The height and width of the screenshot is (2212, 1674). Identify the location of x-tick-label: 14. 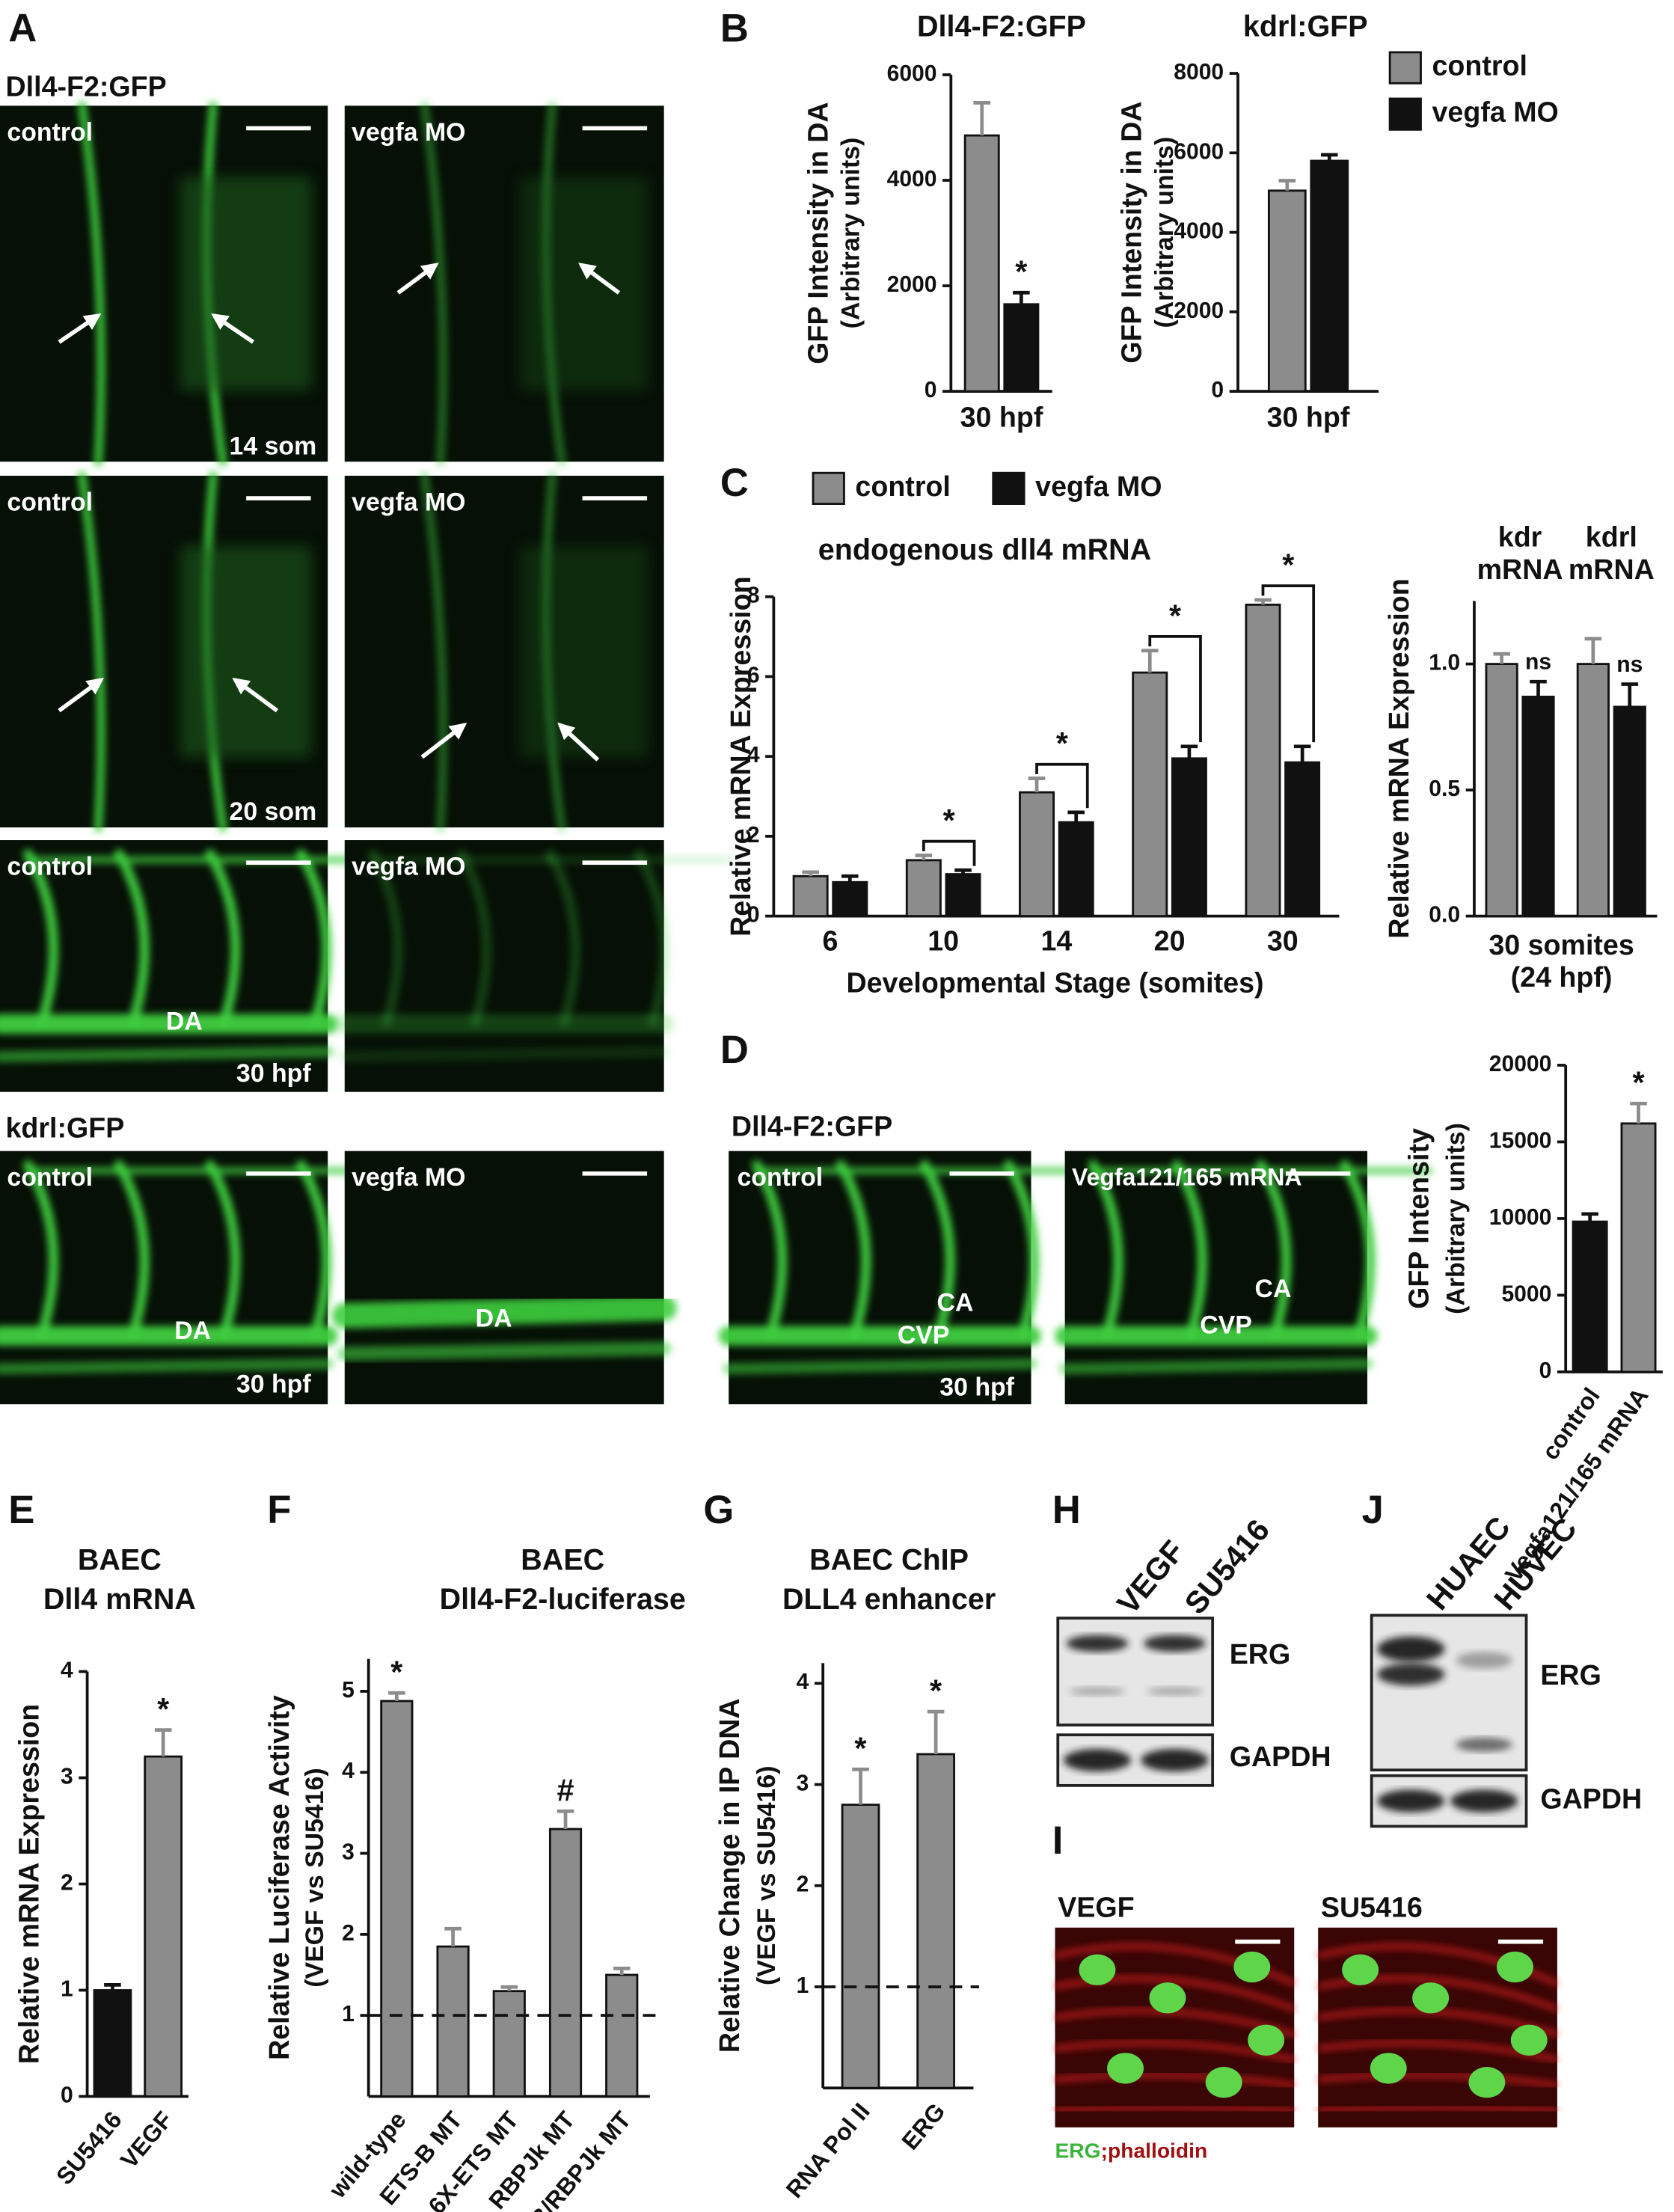
(1056, 940).